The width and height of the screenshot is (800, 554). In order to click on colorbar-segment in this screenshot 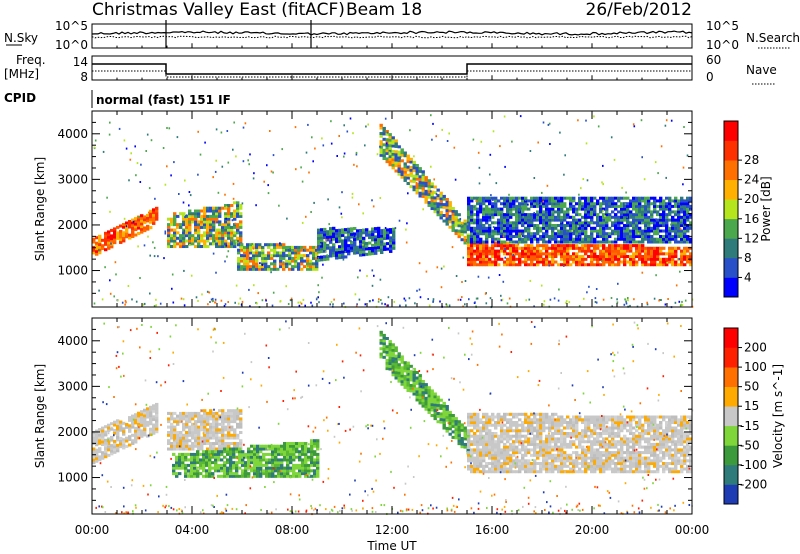, I will do `click(731, 228)`.